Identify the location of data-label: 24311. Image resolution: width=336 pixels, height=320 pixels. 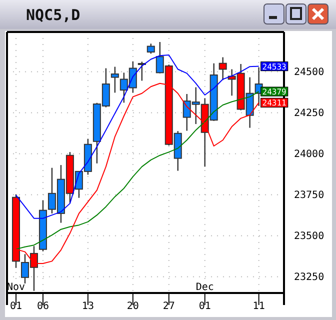
(274, 103).